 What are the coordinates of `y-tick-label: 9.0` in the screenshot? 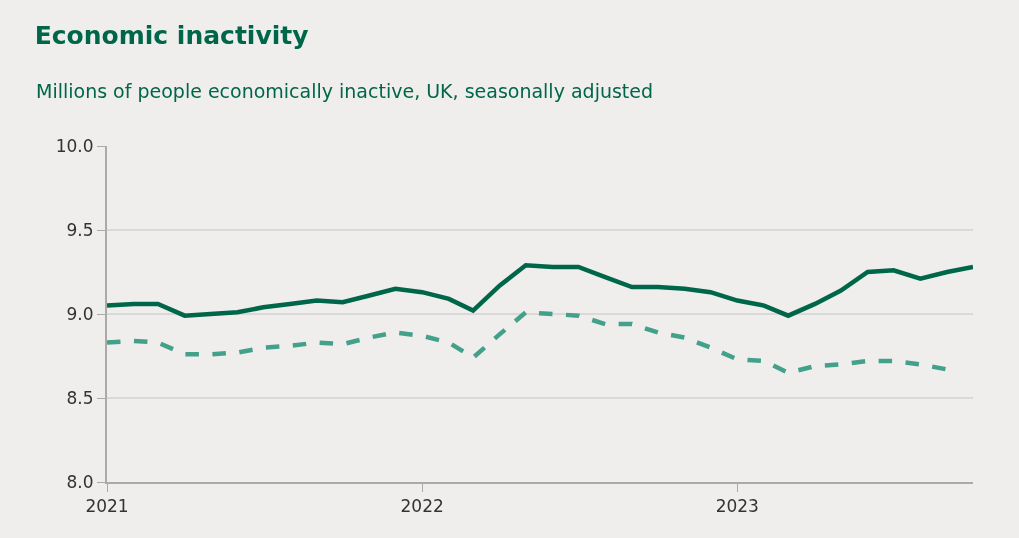 It's located at (80, 313).